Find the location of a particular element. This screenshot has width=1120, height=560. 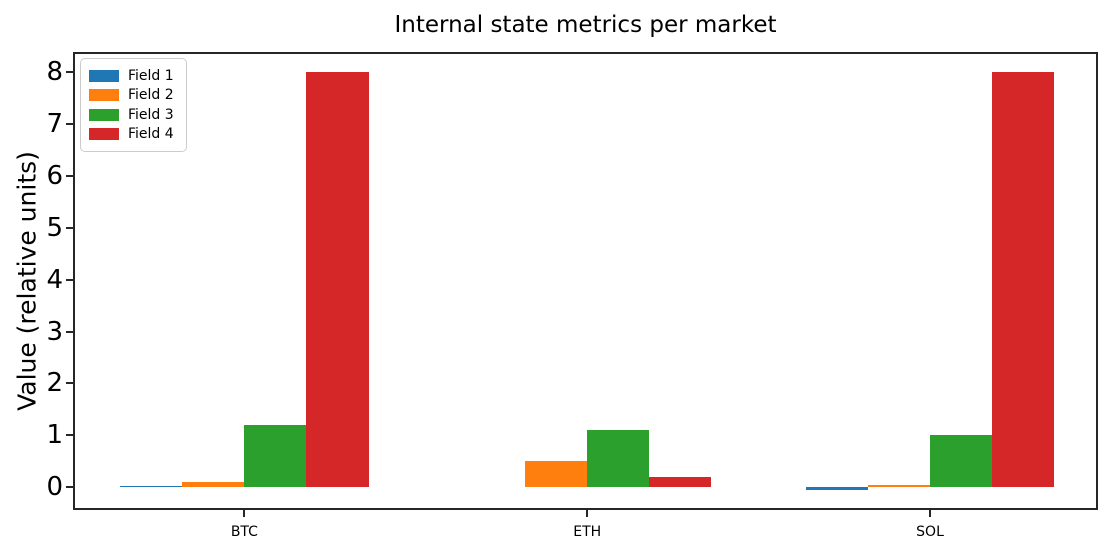

bar-field3-btc is located at coordinates (275, 456).